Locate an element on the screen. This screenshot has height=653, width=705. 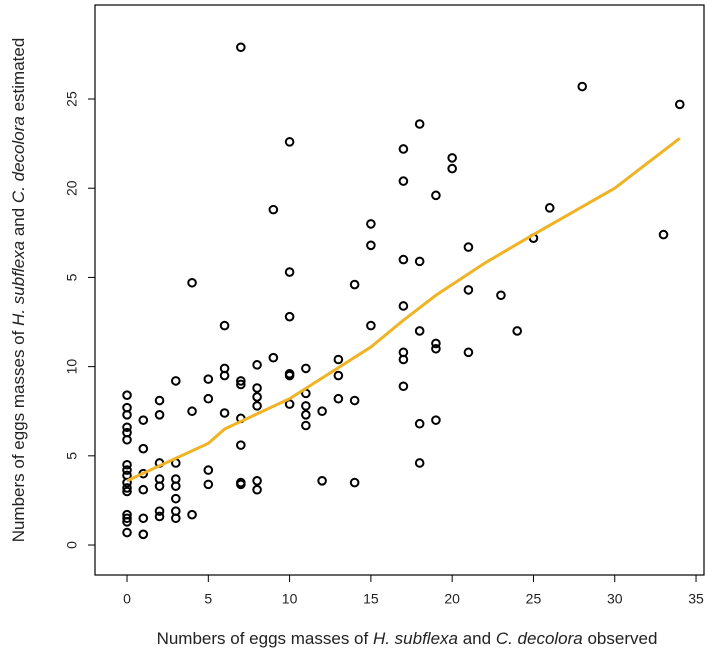
x-tick-label: 15 is located at coordinates (371, 599).